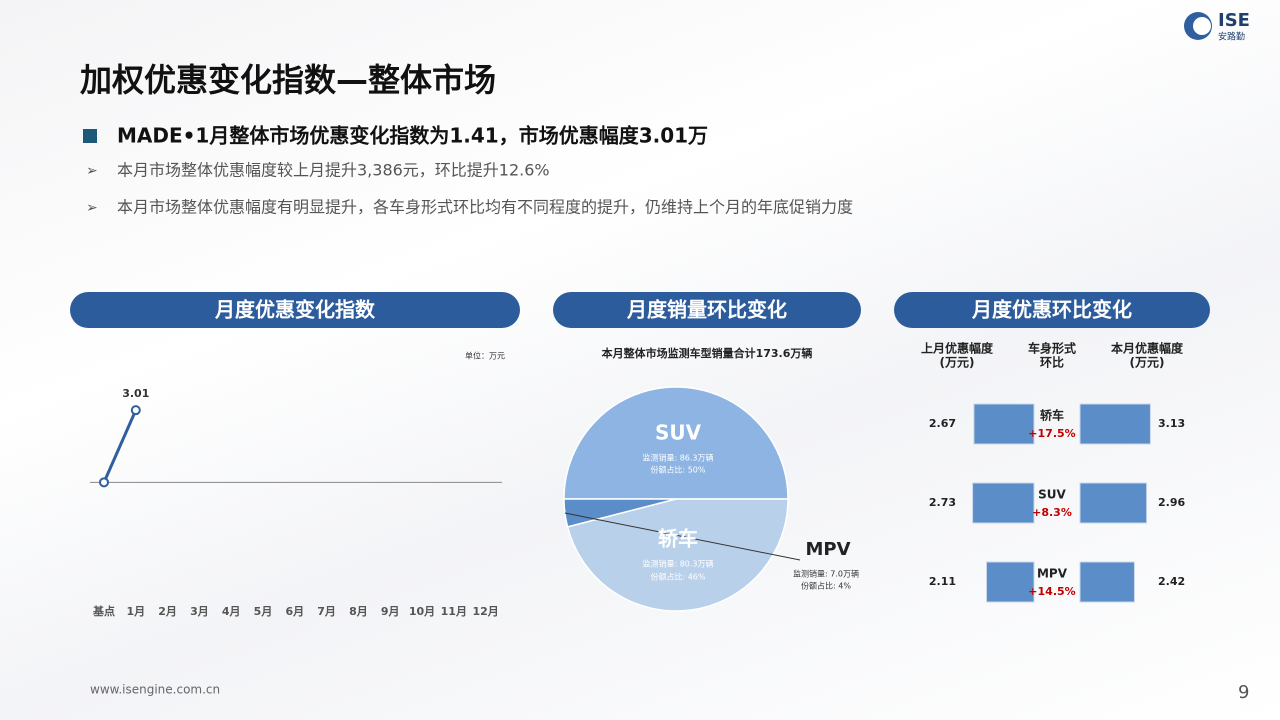 The width and height of the screenshot is (1280, 720). Describe the element at coordinates (1052, 495) in the screenshot. I see `category-label: SUV` at that location.